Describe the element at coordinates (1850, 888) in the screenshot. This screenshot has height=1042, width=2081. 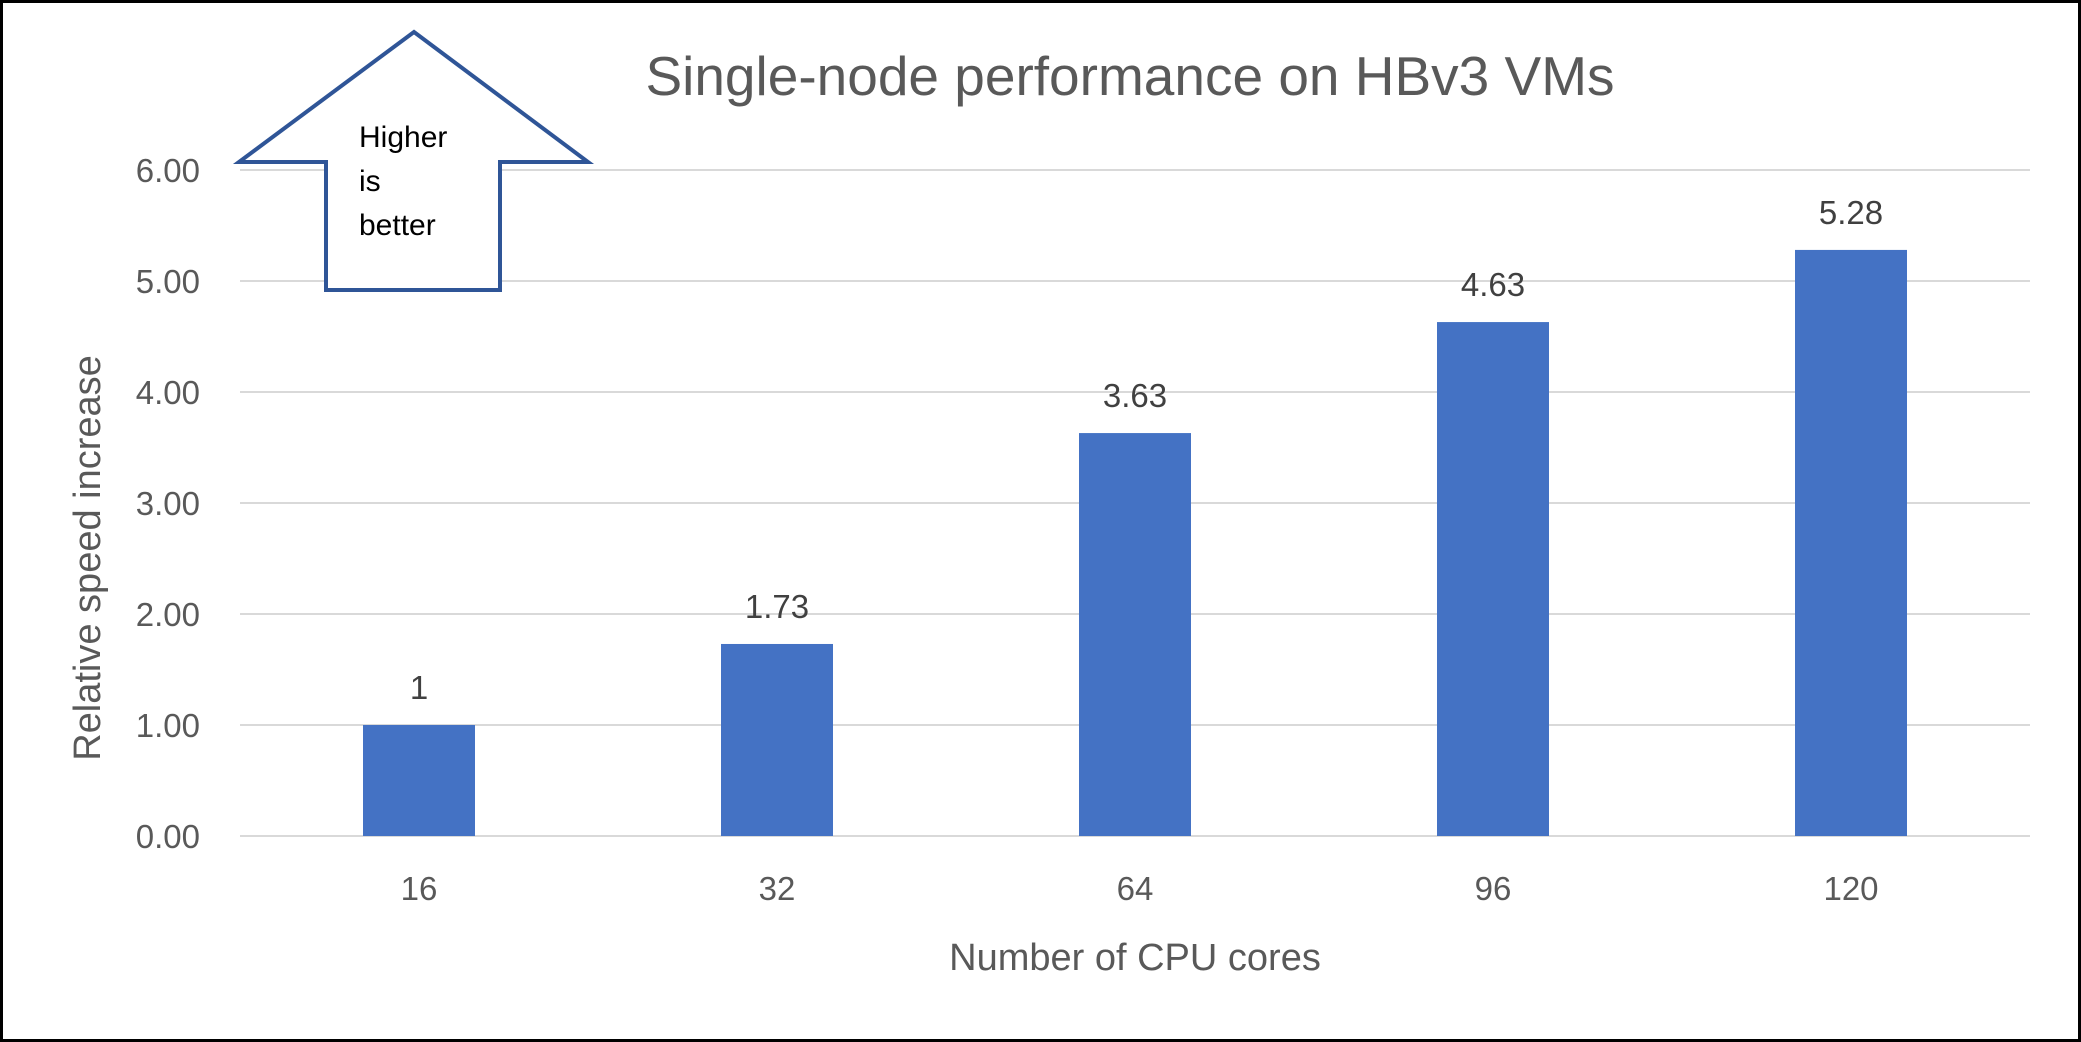
I see `x-tick-label: 120` at that location.